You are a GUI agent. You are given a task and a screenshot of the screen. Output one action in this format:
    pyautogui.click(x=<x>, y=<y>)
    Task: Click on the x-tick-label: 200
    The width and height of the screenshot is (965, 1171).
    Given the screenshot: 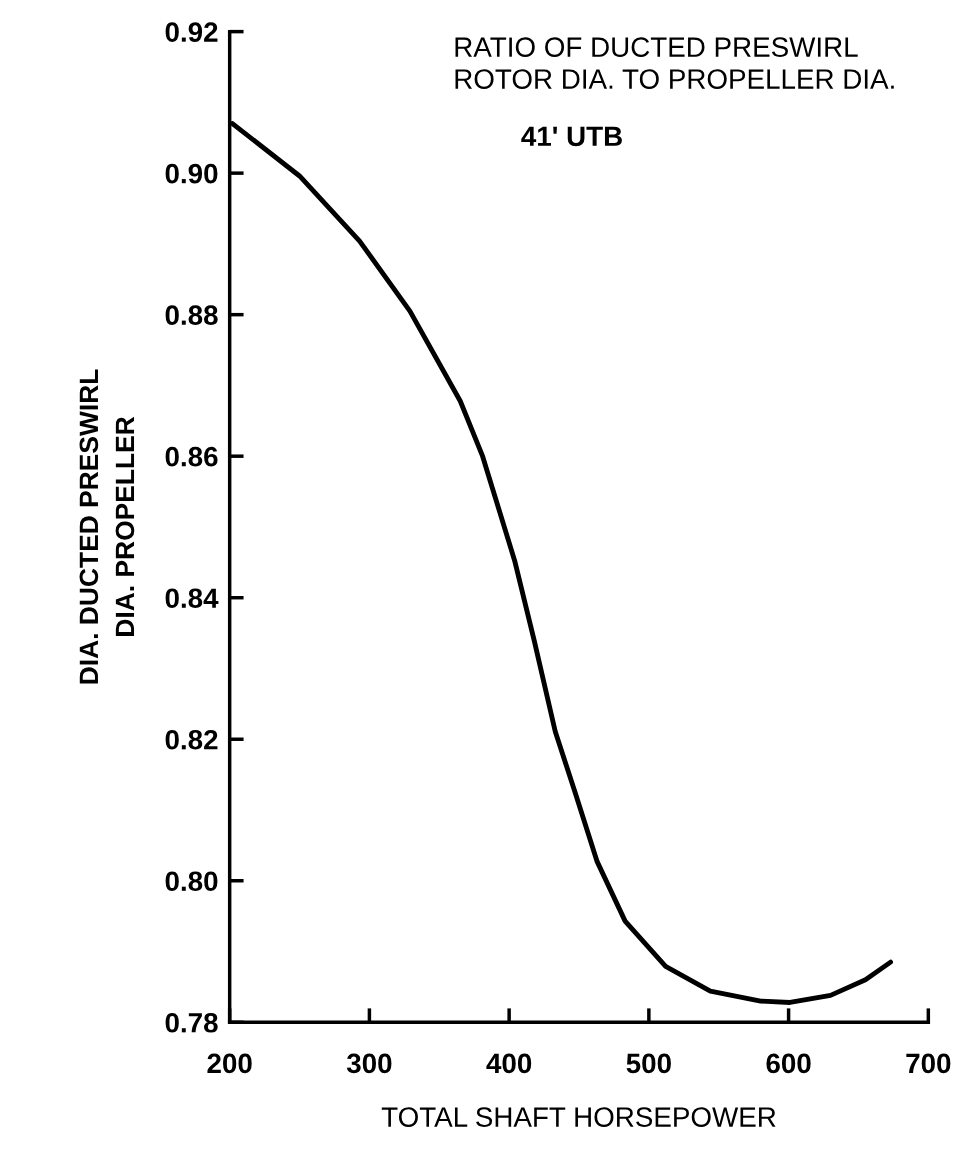 What is the action you would take?
    pyautogui.click(x=229, y=1063)
    